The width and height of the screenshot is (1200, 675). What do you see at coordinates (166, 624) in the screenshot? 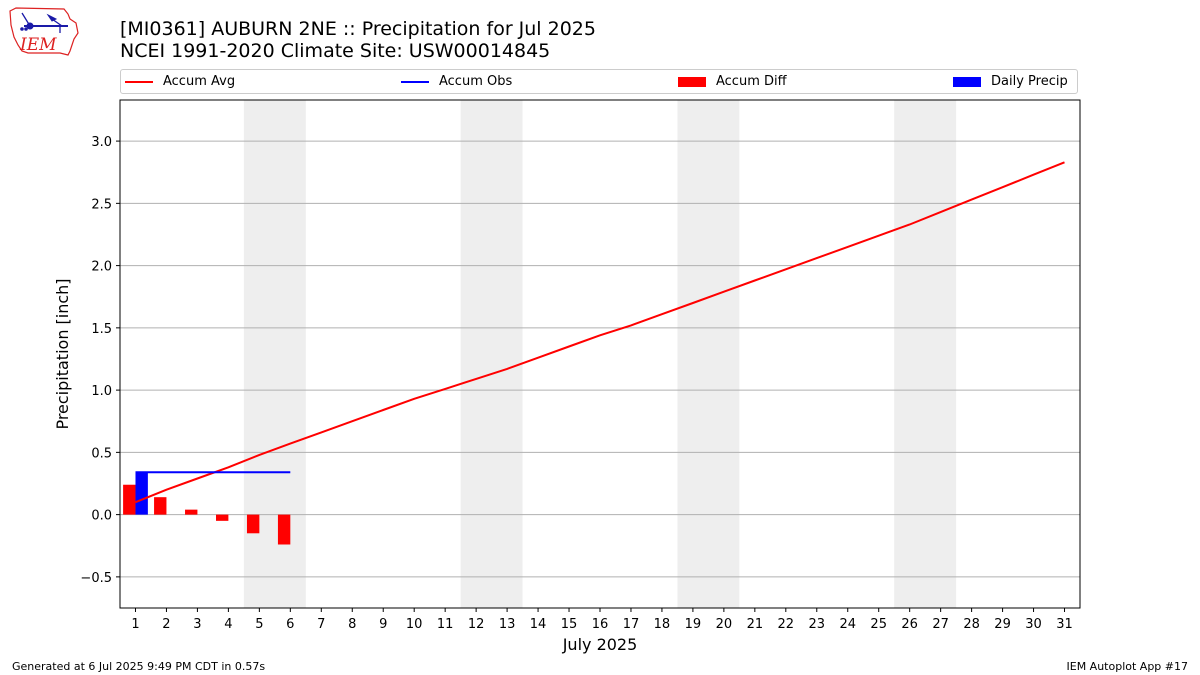
I see `x-tick-label: 2` at bounding box center [166, 624].